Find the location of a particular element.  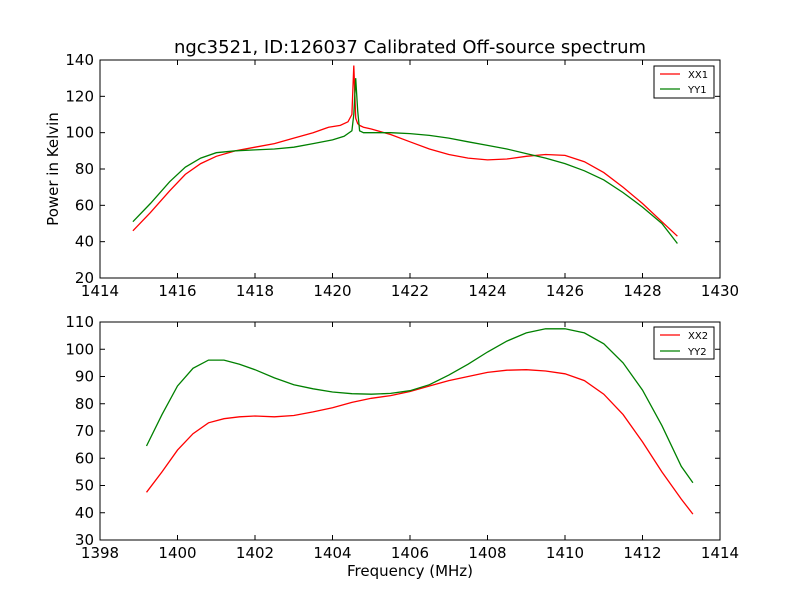

bottom-y-tick-label: 100 is located at coordinates (79, 349).